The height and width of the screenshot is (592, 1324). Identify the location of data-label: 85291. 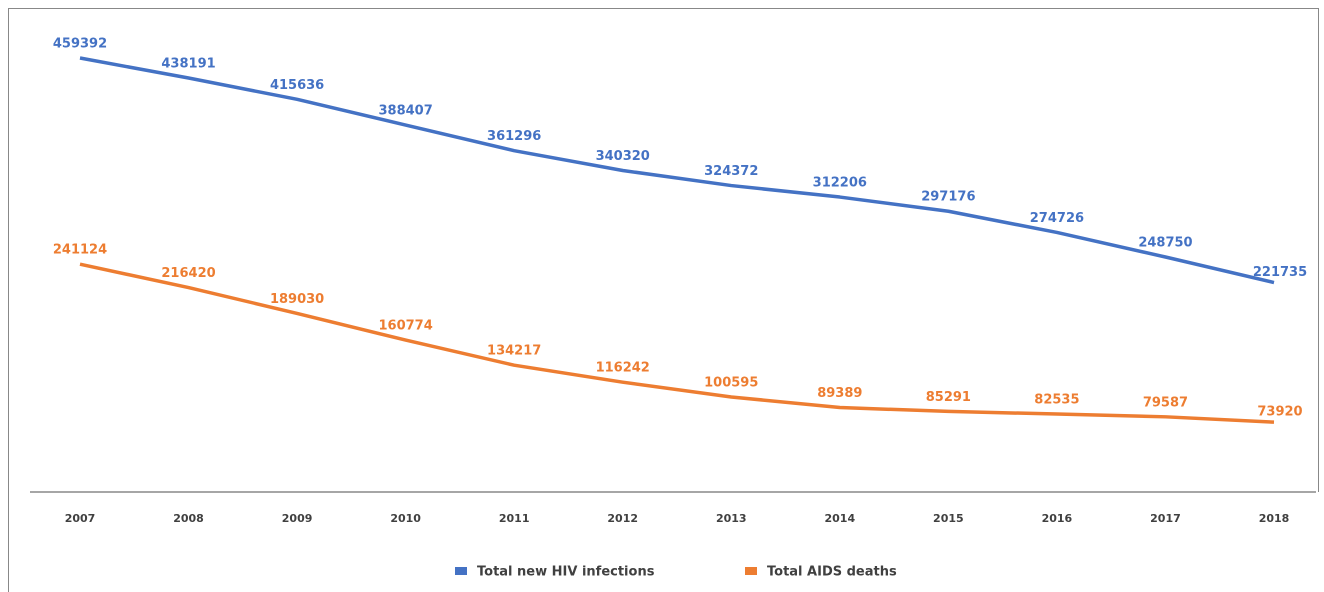
(948, 397).